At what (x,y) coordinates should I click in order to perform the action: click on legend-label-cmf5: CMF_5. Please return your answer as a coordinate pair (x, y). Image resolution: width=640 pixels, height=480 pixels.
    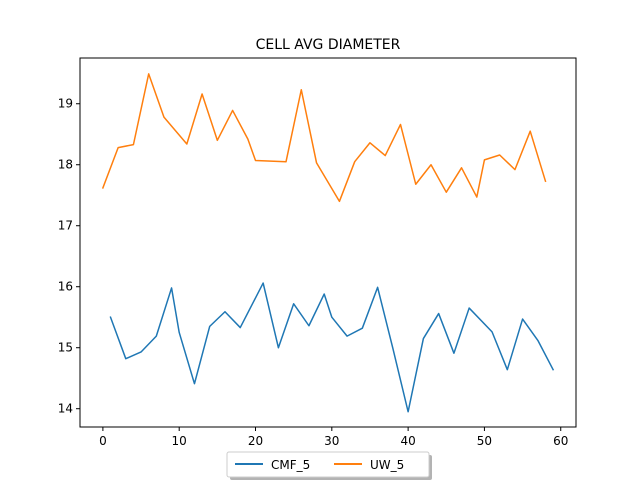
    Looking at the image, I should click on (290, 465).